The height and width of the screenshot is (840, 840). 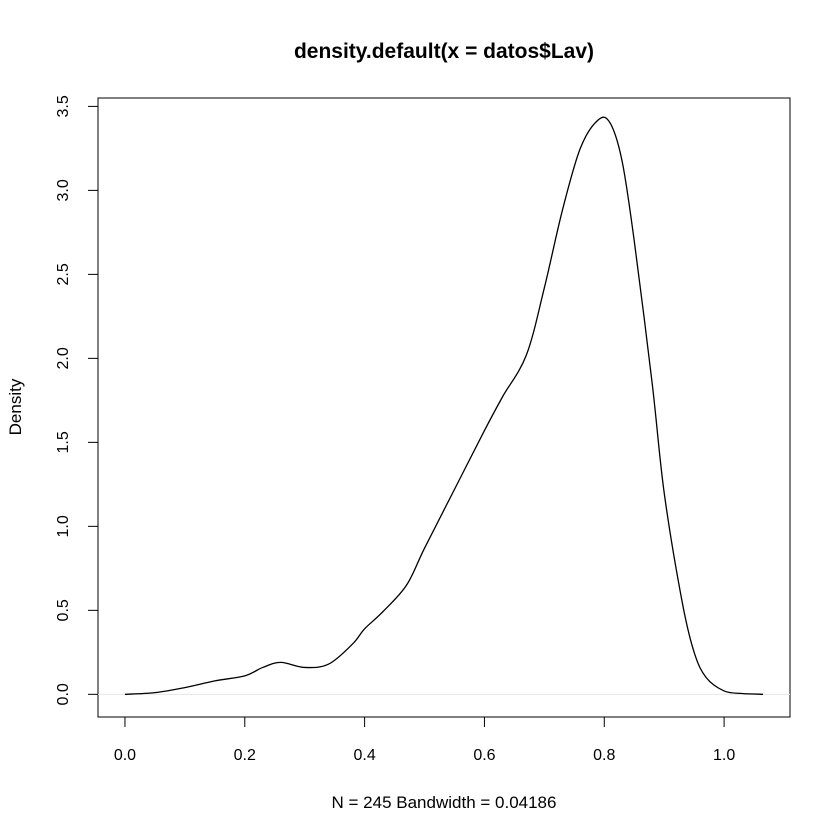 I want to click on y-tick-label: 1.0, so click(x=63, y=526).